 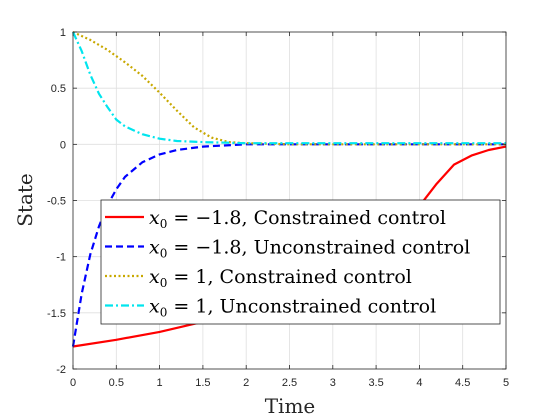 I want to click on y-tick-label: -0.5, so click(x=56, y=202).